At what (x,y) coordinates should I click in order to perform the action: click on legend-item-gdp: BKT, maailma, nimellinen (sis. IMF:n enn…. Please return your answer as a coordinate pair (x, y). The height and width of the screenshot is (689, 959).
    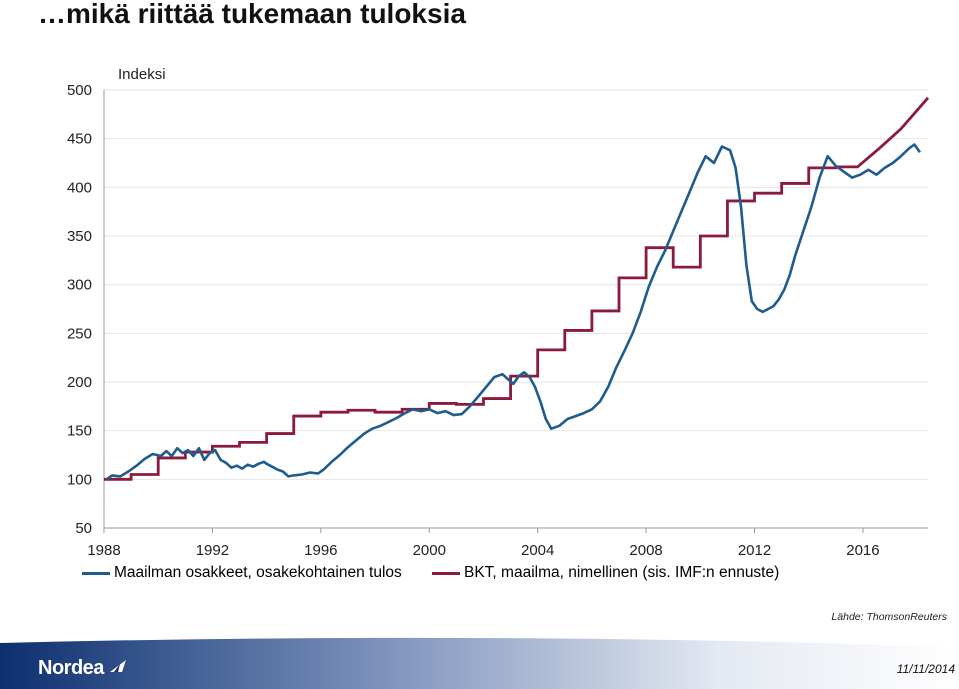
    Looking at the image, I should click on (605, 573).